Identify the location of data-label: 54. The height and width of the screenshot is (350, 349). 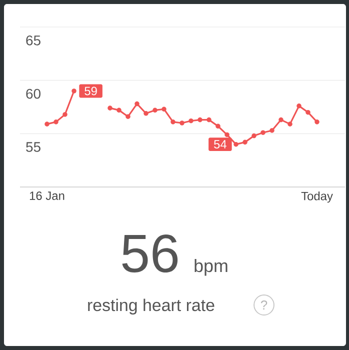
(220, 144).